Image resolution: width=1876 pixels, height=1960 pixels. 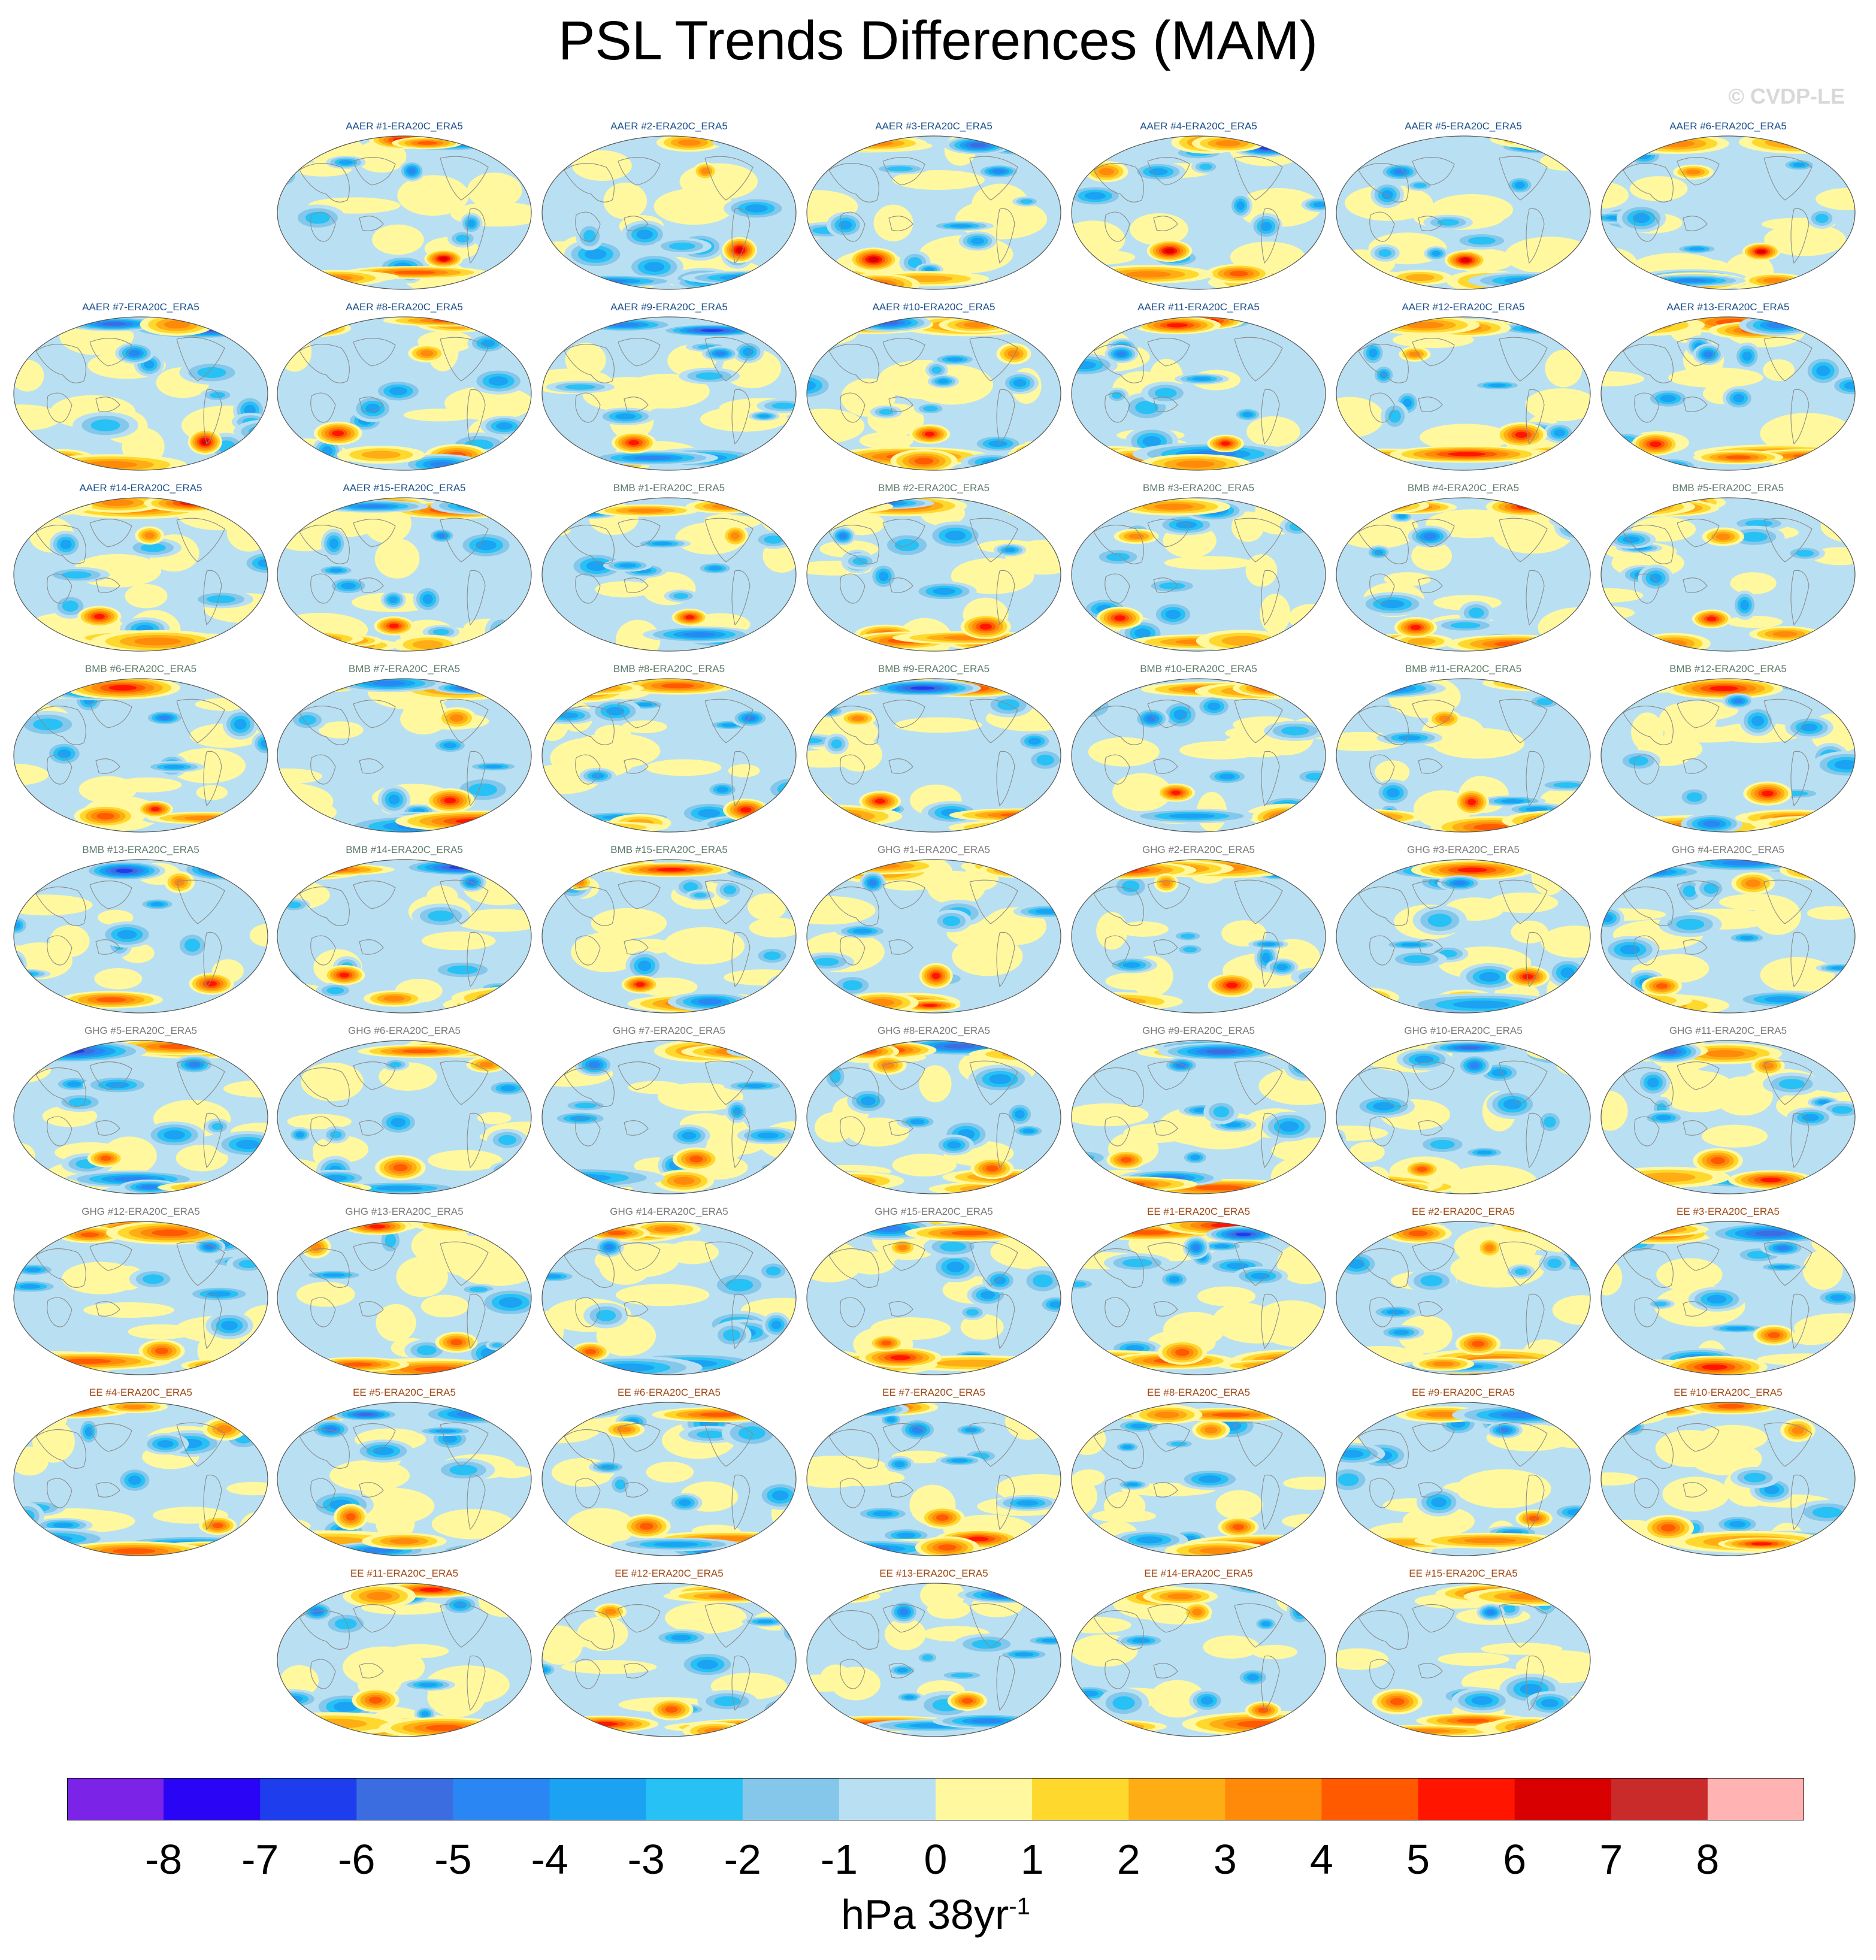 What do you see at coordinates (140, 307) in the screenshot?
I see `panel-title: AAER #7-ERA20C_ERA5` at bounding box center [140, 307].